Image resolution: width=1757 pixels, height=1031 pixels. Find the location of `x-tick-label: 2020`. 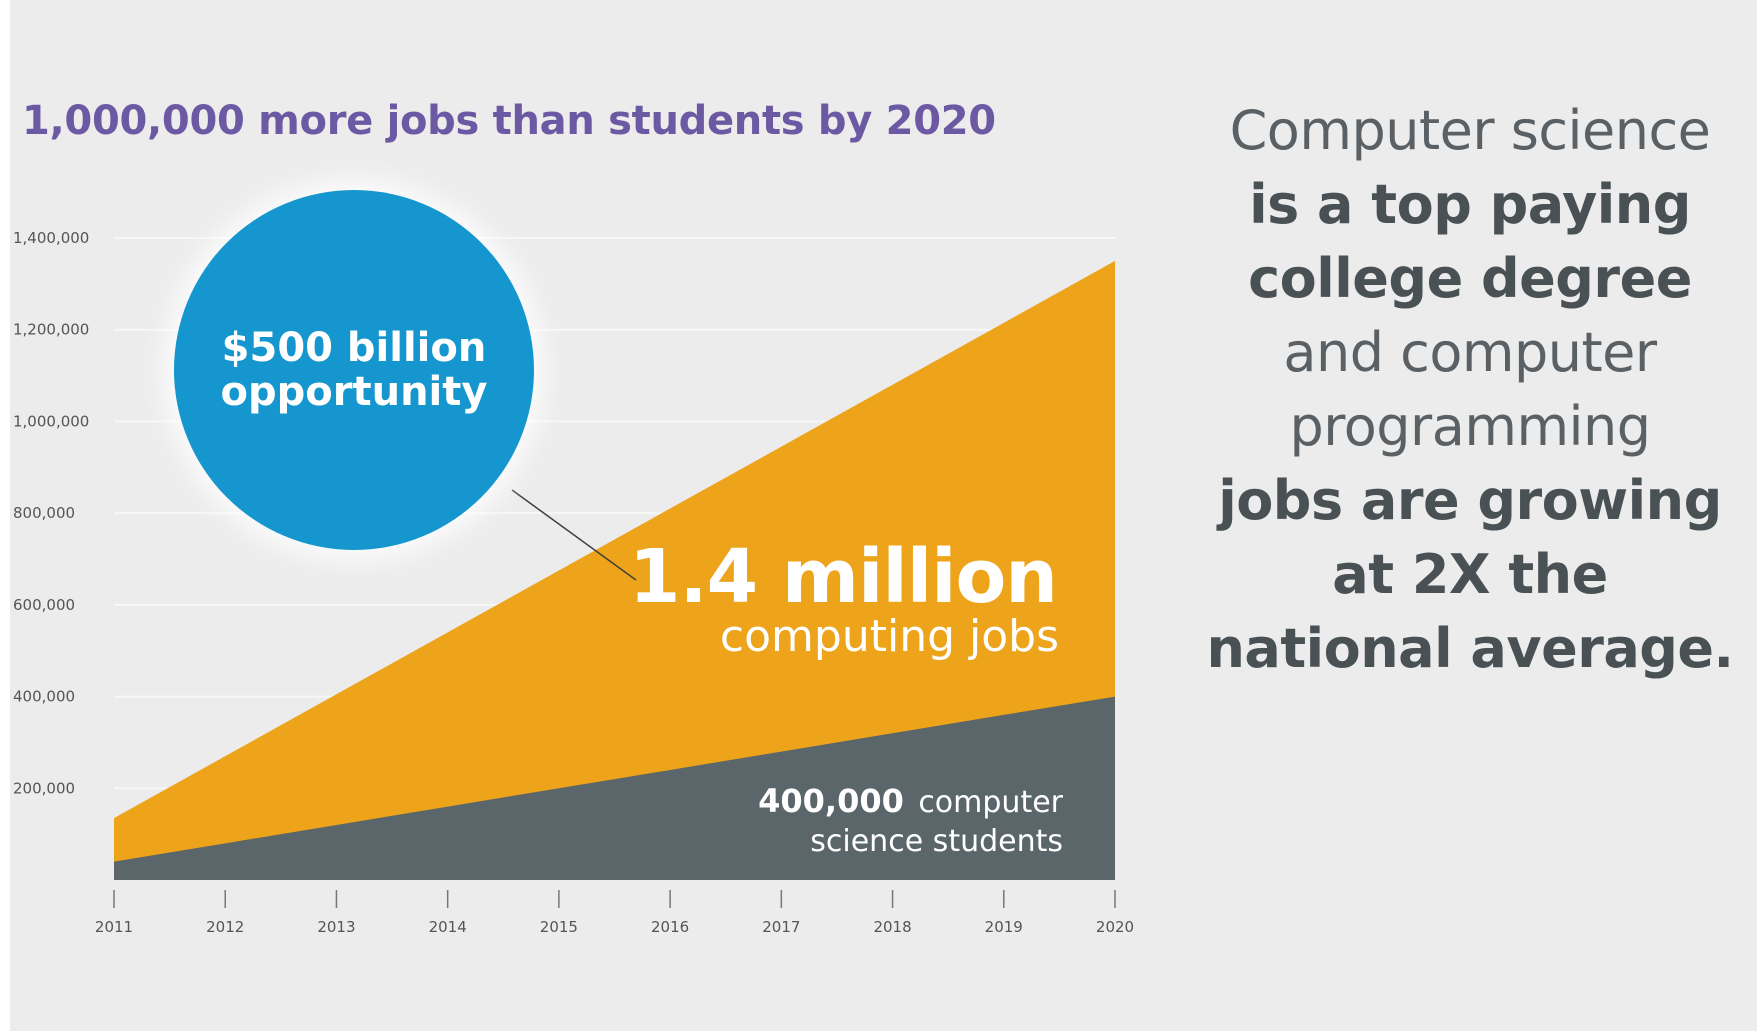

x-tick-label: 2020 is located at coordinates (1115, 927).